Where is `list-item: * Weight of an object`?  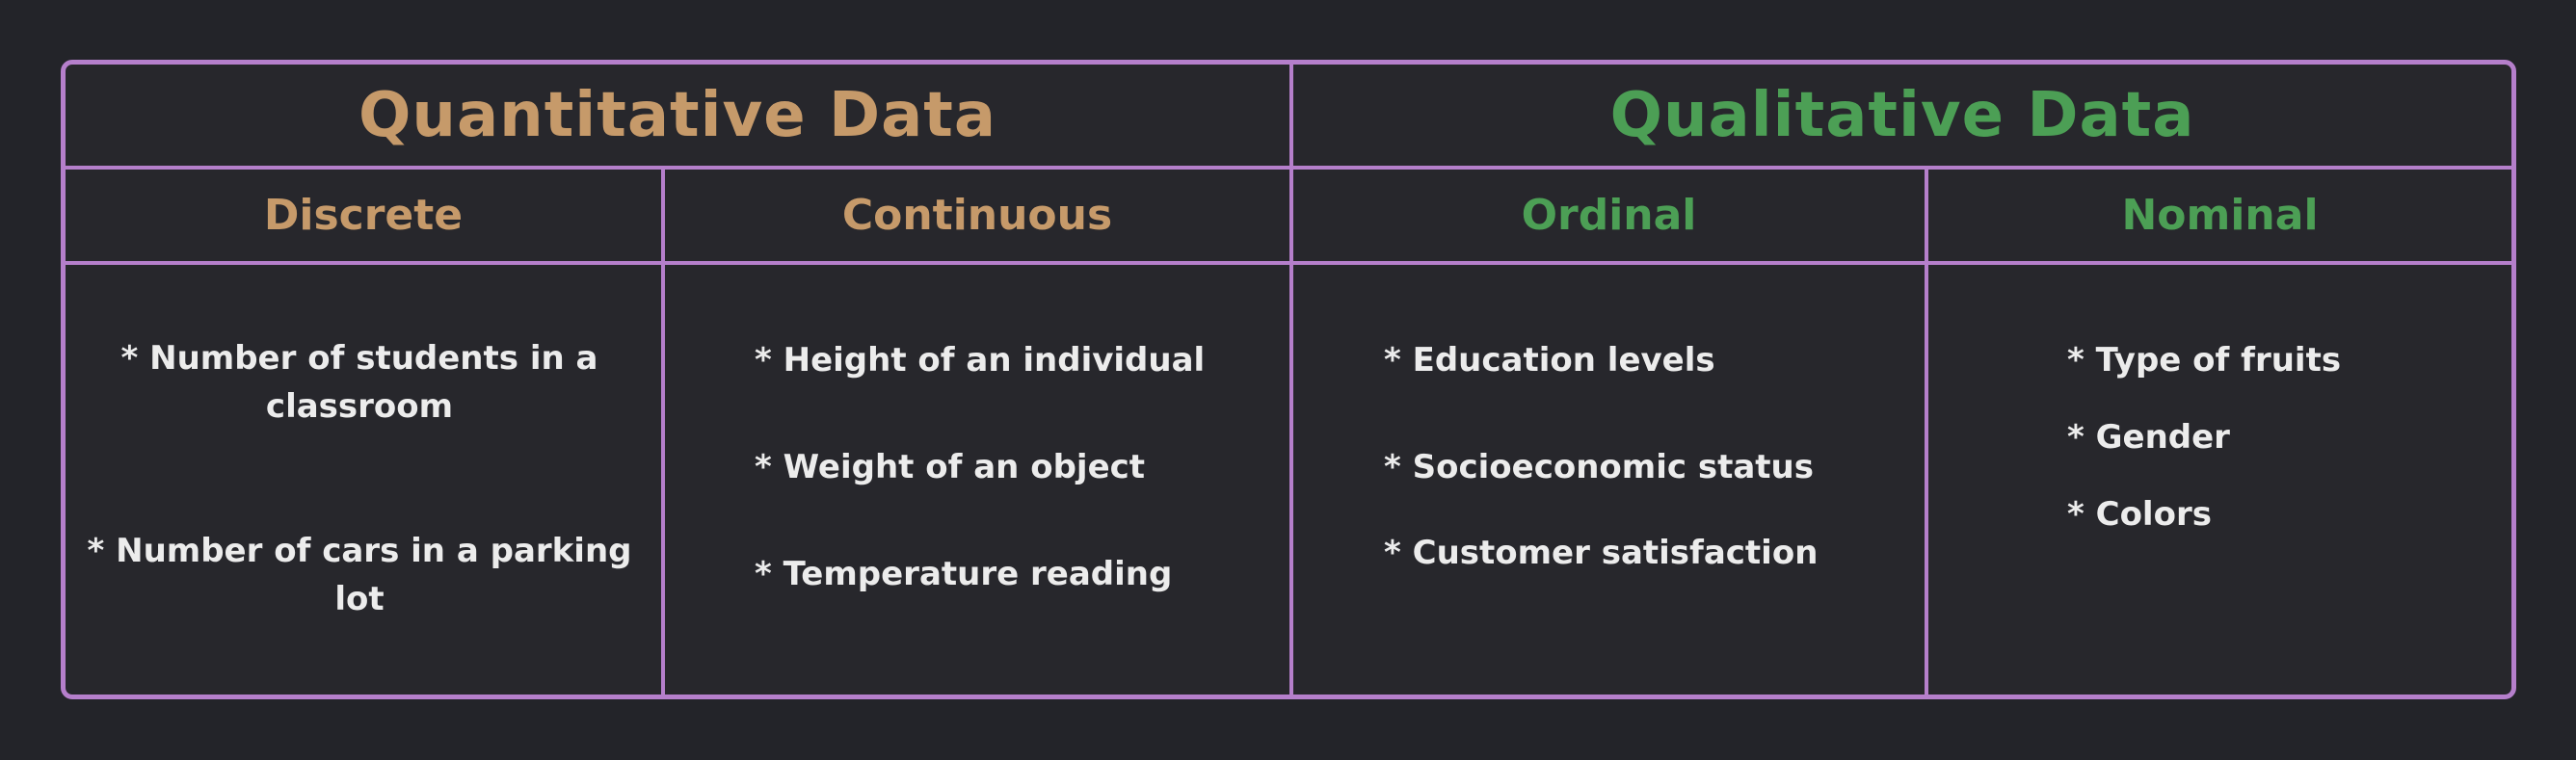 list-item: * Weight of an object is located at coordinates (950, 467).